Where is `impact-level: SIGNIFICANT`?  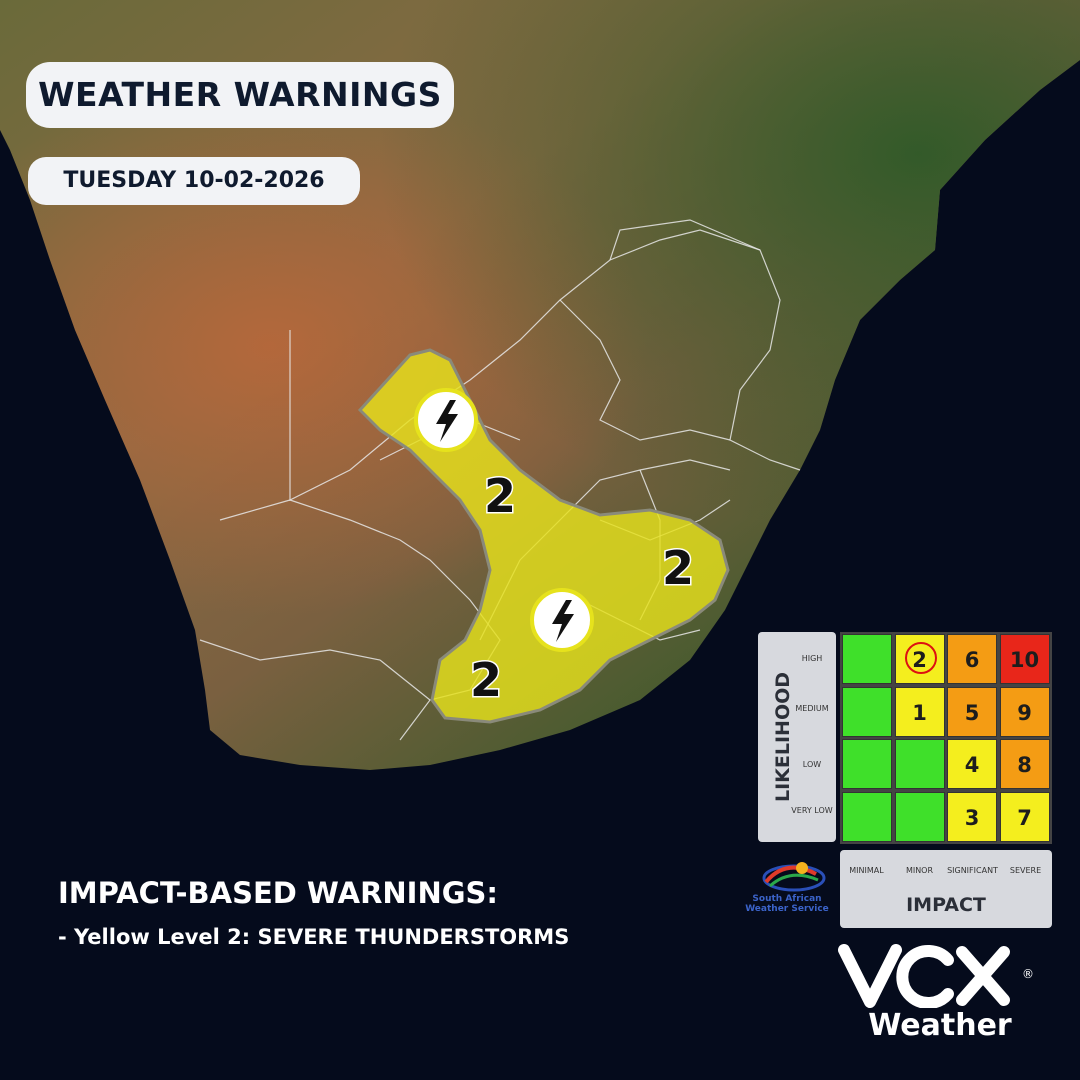
impact-level: SIGNIFICANT is located at coordinates (972, 870).